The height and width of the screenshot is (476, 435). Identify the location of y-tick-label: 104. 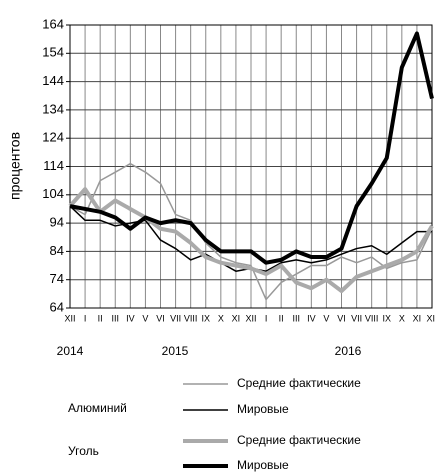
(53, 193).